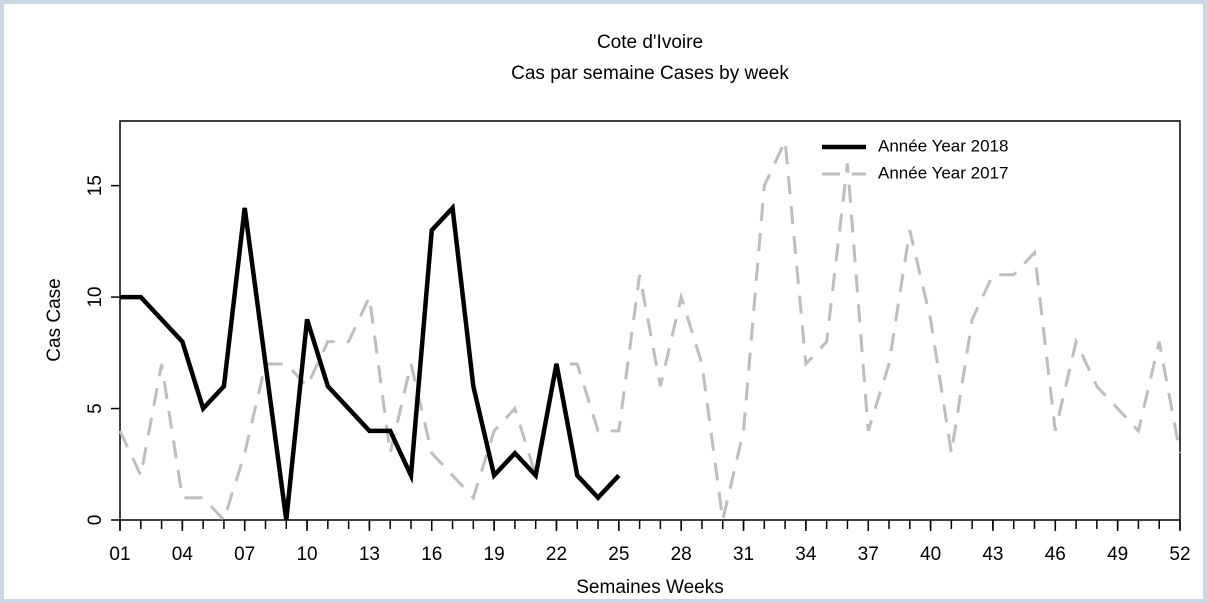  Describe the element at coordinates (183, 554) in the screenshot. I see `x-tick-label: 04` at that location.